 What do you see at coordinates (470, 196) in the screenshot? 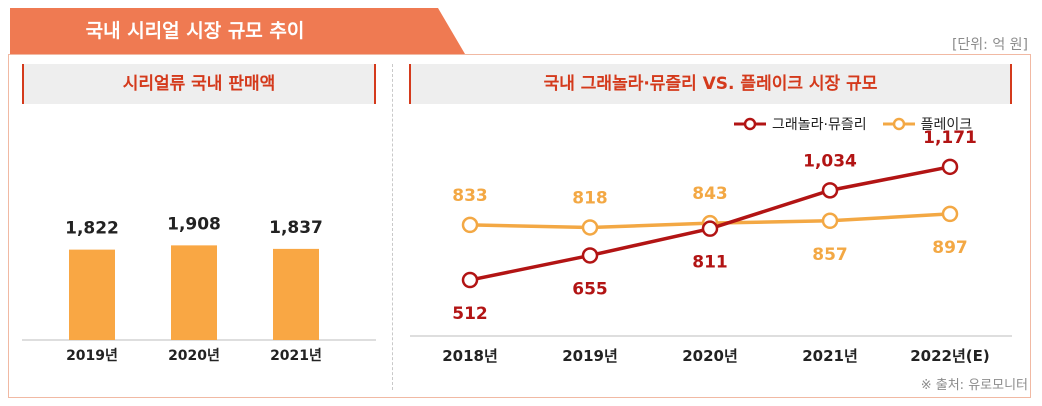
I see `series2-label-0: 833` at bounding box center [470, 196].